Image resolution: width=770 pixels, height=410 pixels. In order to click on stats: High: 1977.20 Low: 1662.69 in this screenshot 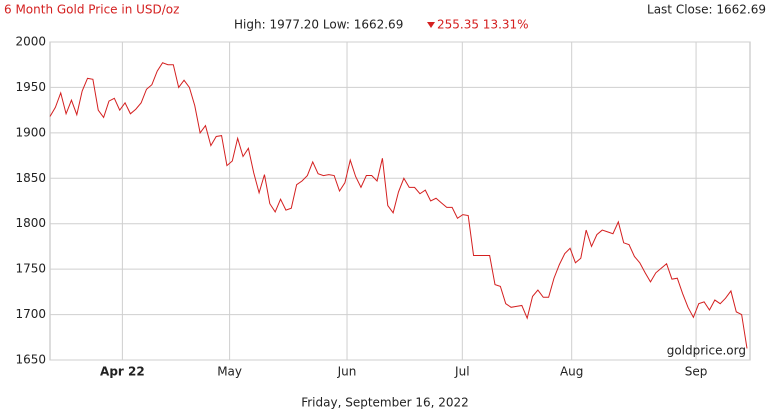, I will do `click(318, 25)`.